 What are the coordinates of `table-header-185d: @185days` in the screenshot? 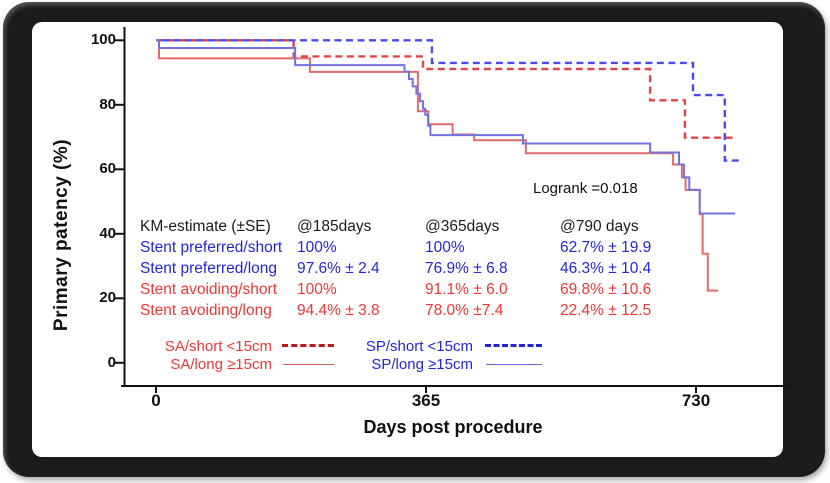 It's located at (334, 226).